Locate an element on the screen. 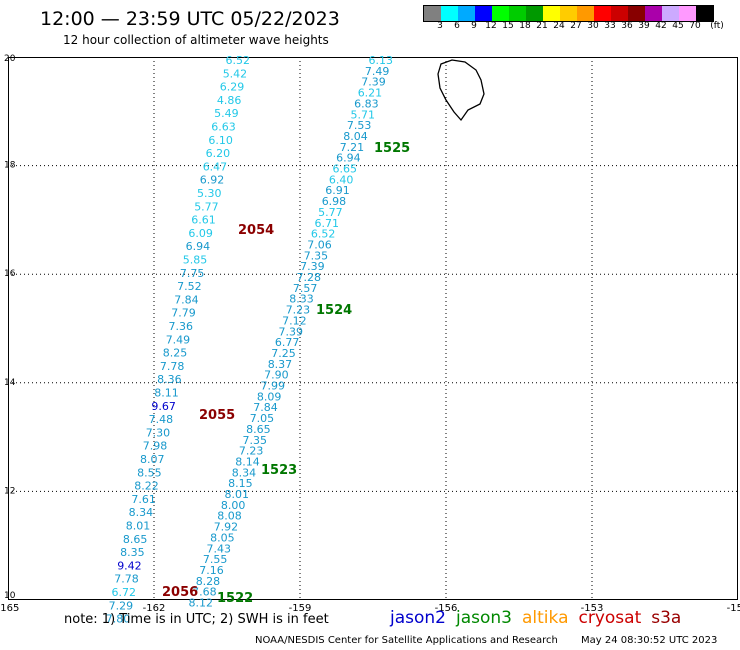 The width and height of the screenshot is (740, 650). x-tick-label: -150 is located at coordinates (733, 608).